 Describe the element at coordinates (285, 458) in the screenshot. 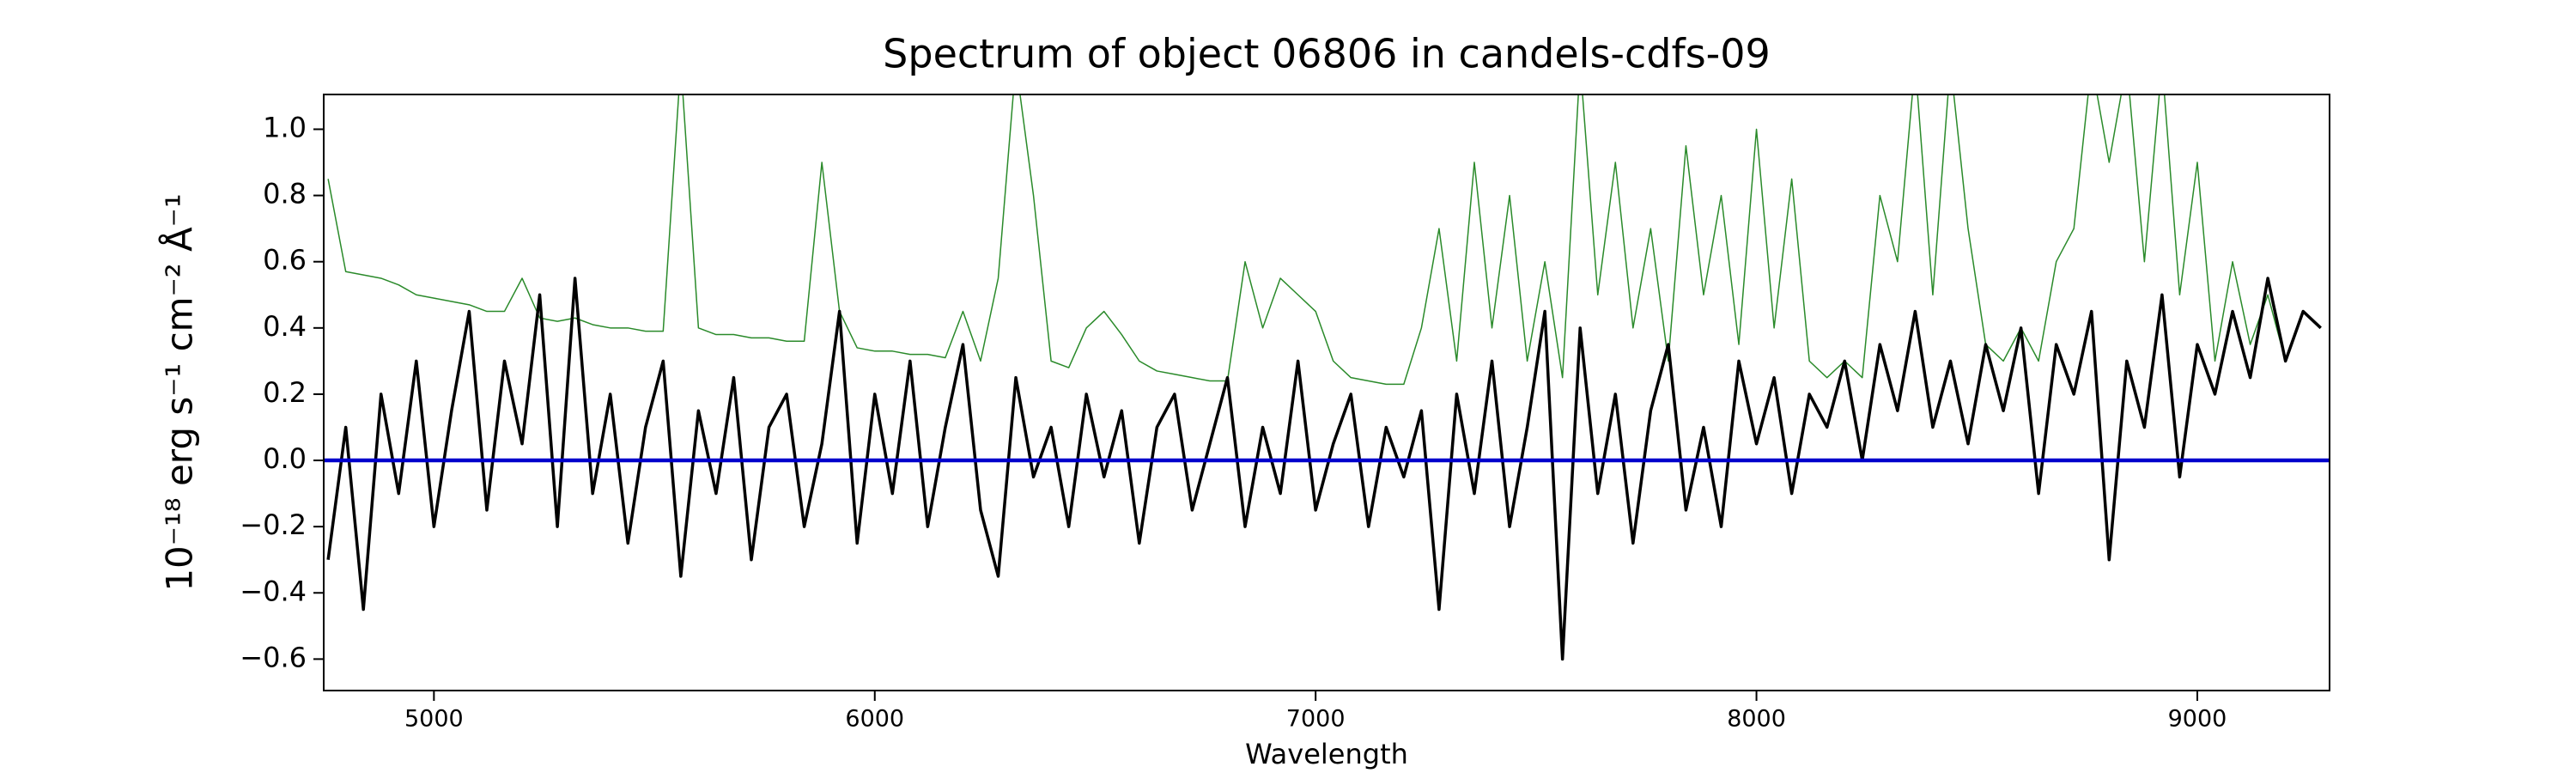

I see `y-tick-label: 0.0` at that location.